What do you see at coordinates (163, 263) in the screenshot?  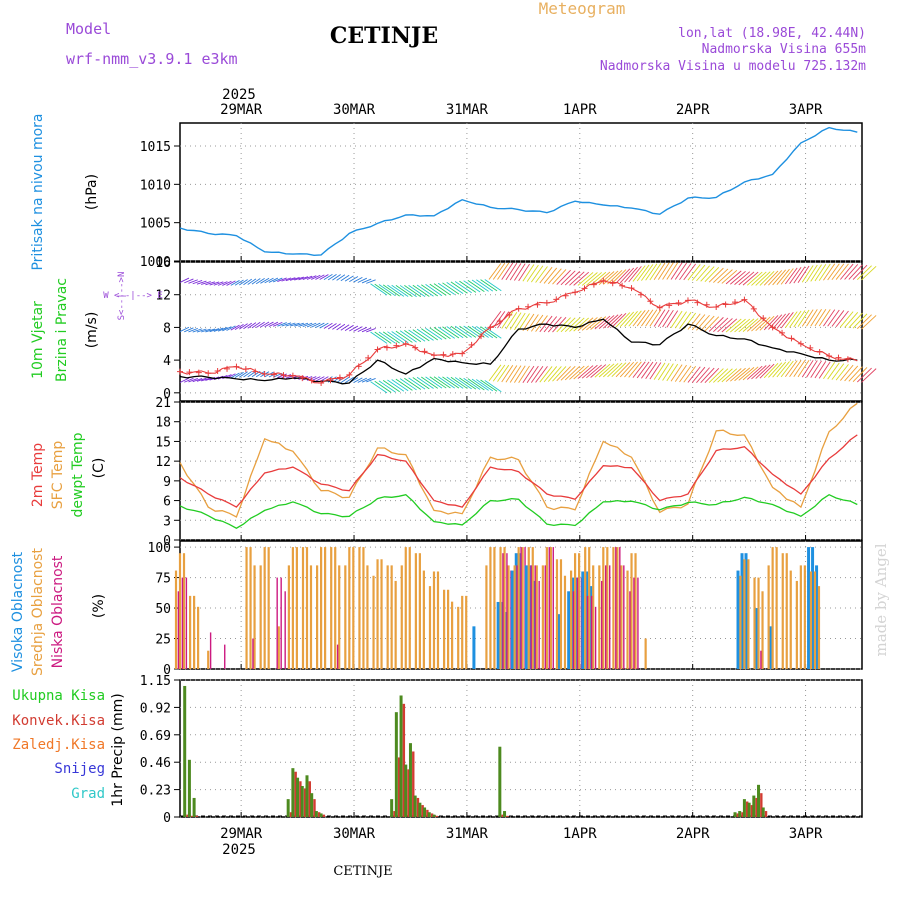 I see `y-tick-label: 16` at bounding box center [163, 263].